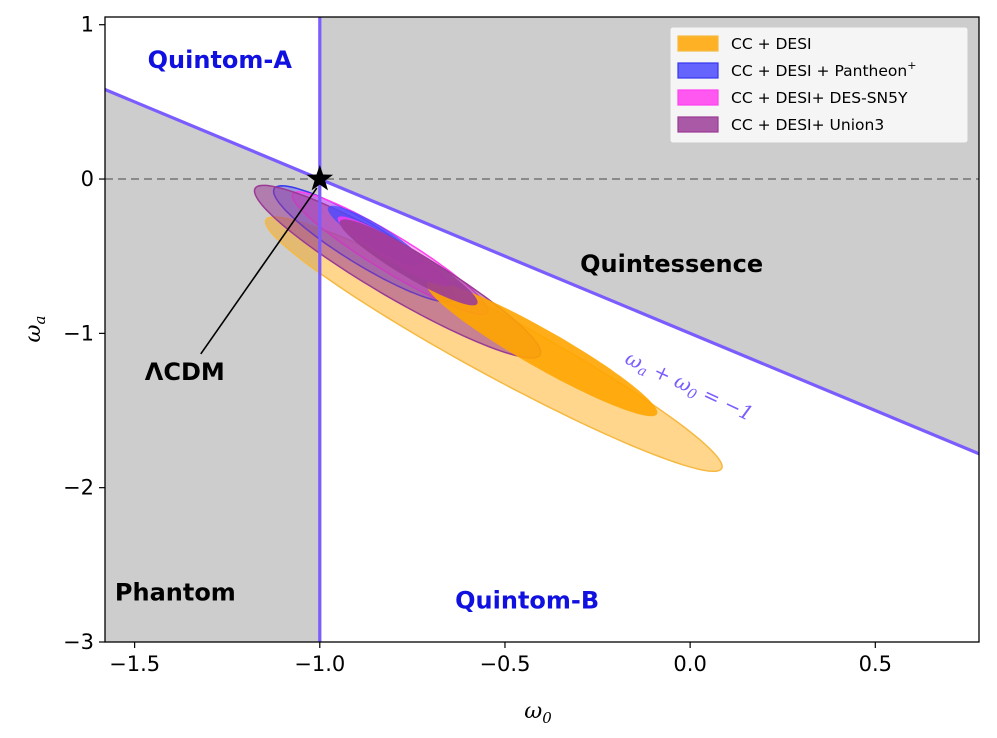  What do you see at coordinates (319, 664) in the screenshot?
I see `x-tick-label: −1.0` at bounding box center [319, 664].